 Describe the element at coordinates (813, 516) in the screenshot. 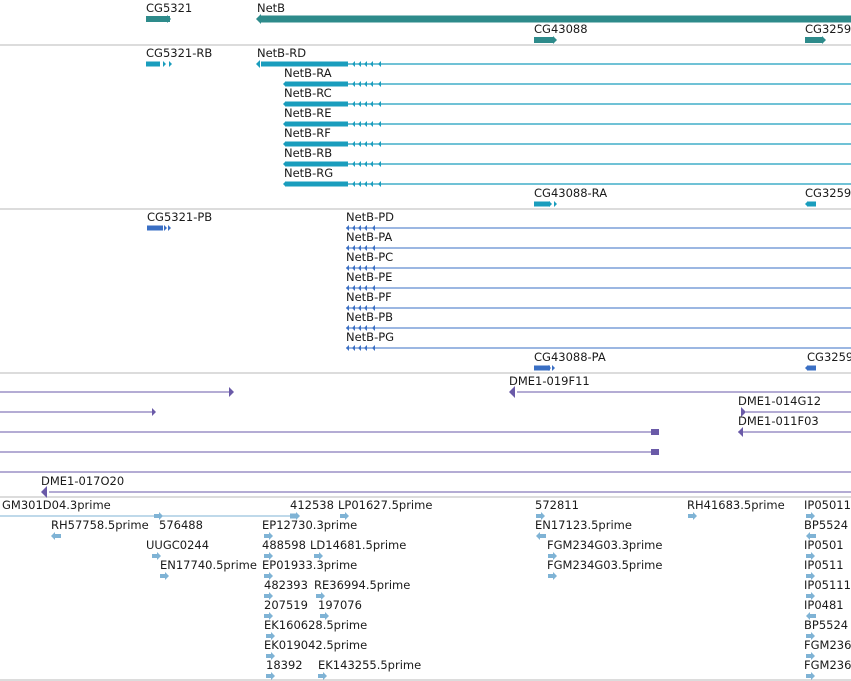

I see `est-glyph-ip05011` at that location.